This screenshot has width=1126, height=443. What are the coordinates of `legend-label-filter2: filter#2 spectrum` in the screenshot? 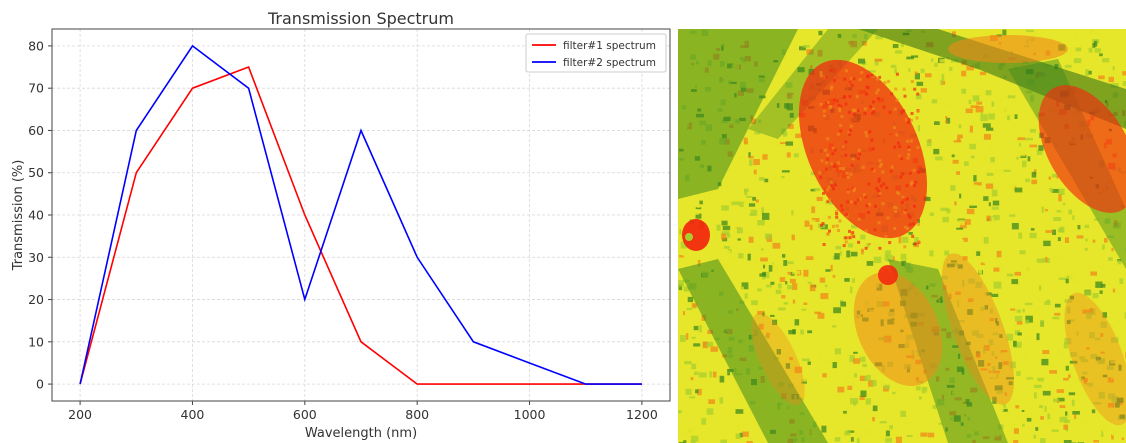 It's located at (609, 63).